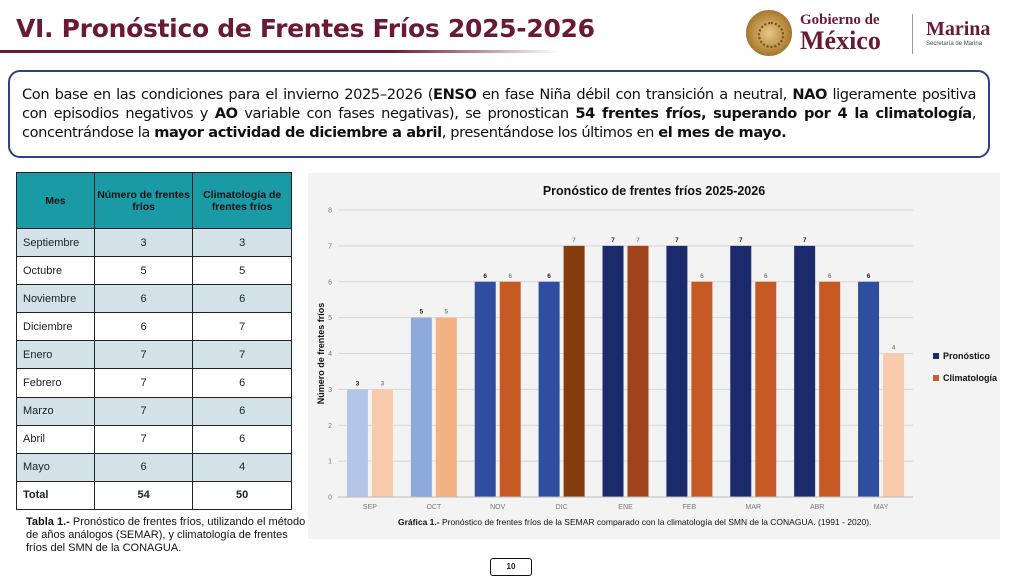 The width and height of the screenshot is (1024, 576). Describe the element at coordinates (753, 507) in the screenshot. I see `x-tick-label: MAR` at that location.